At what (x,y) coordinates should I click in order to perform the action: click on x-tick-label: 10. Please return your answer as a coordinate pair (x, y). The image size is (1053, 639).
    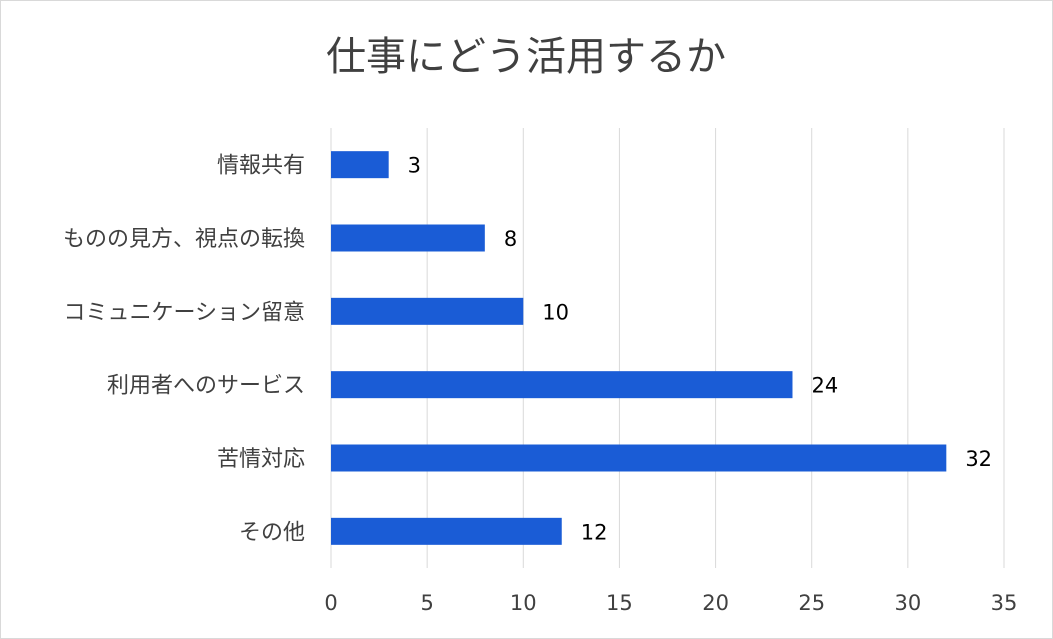
    Looking at the image, I should click on (523, 603).